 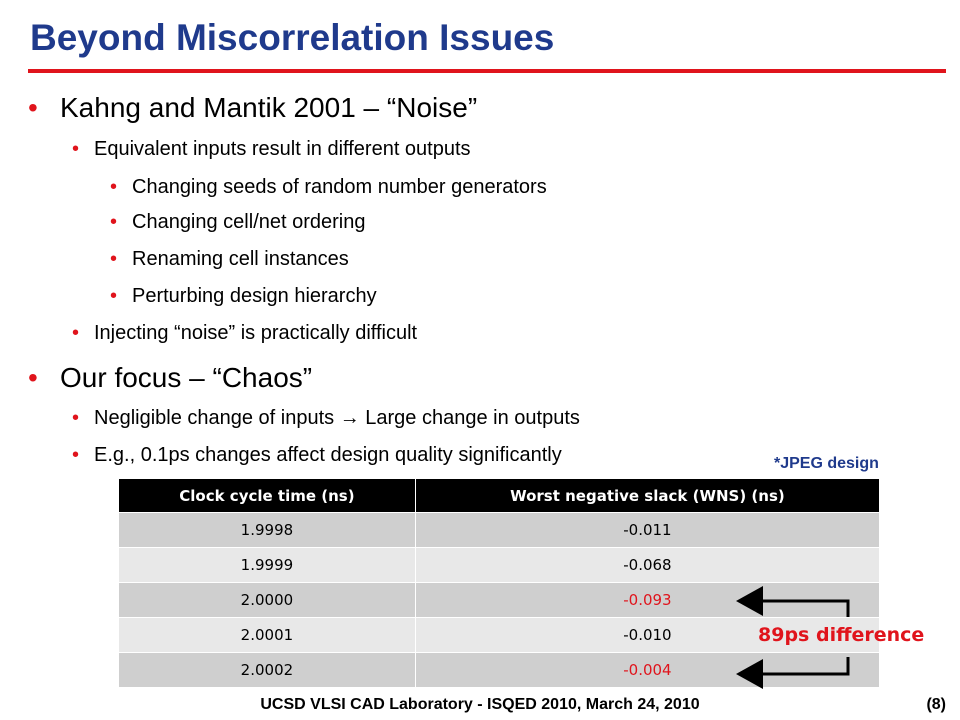 What do you see at coordinates (936, 704) in the screenshot?
I see `page-number: (8)` at bounding box center [936, 704].